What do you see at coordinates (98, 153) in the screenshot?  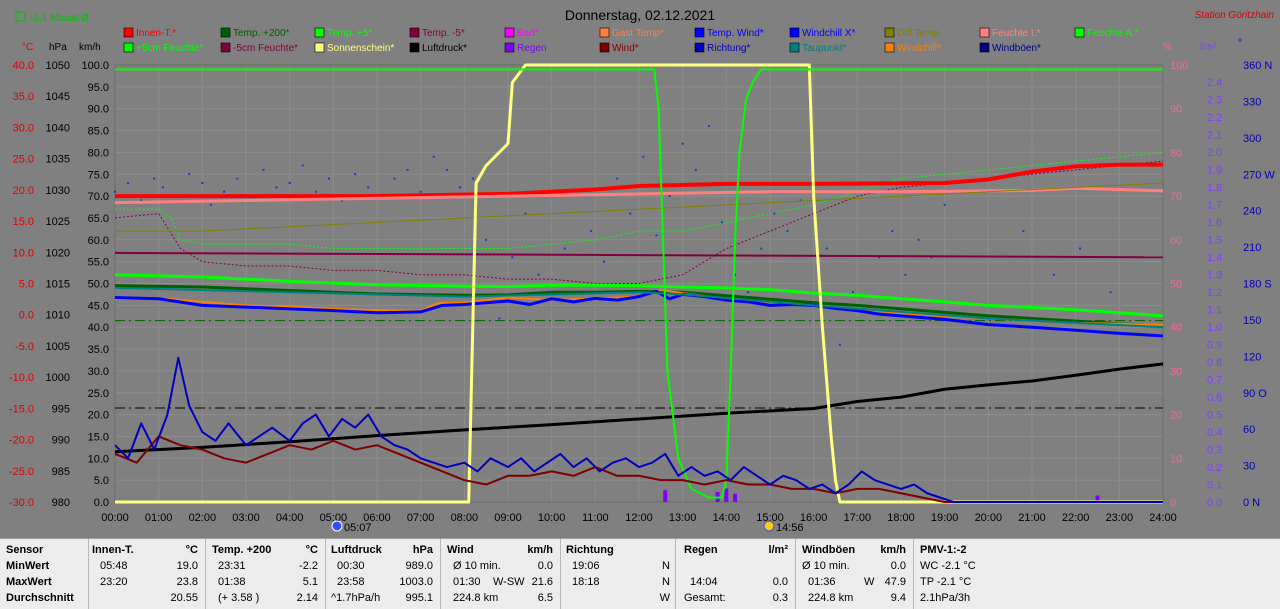 I see `speed-tick-label: 80.0` at bounding box center [98, 153].